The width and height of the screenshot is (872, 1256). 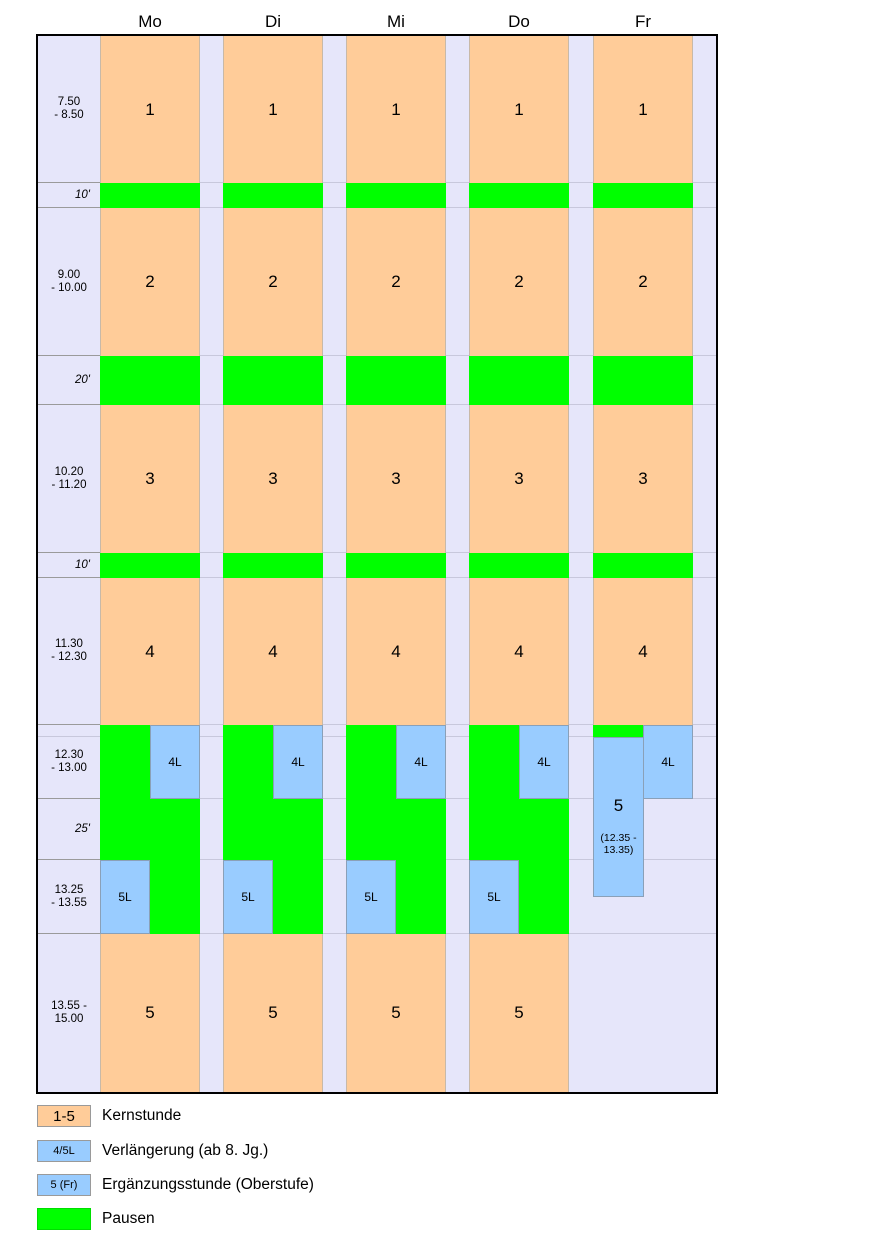 What do you see at coordinates (371, 897) in the screenshot?
I see `extension-5l-mi: 5L` at bounding box center [371, 897].